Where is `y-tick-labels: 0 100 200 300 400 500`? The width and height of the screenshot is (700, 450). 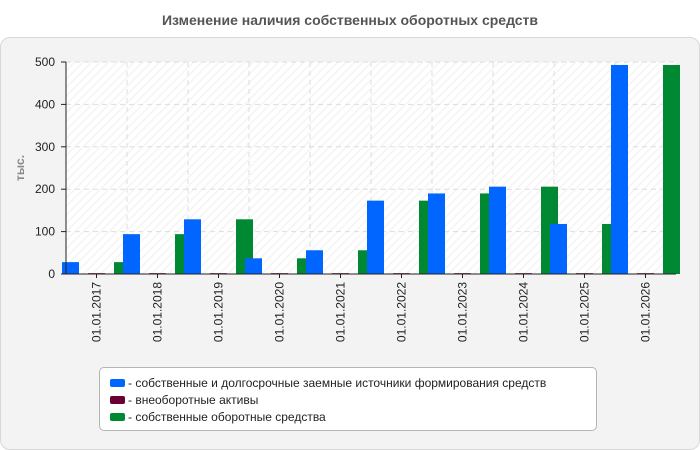 y-tick-labels: 0 100 200 300 400 500 is located at coordinates (50, 168).